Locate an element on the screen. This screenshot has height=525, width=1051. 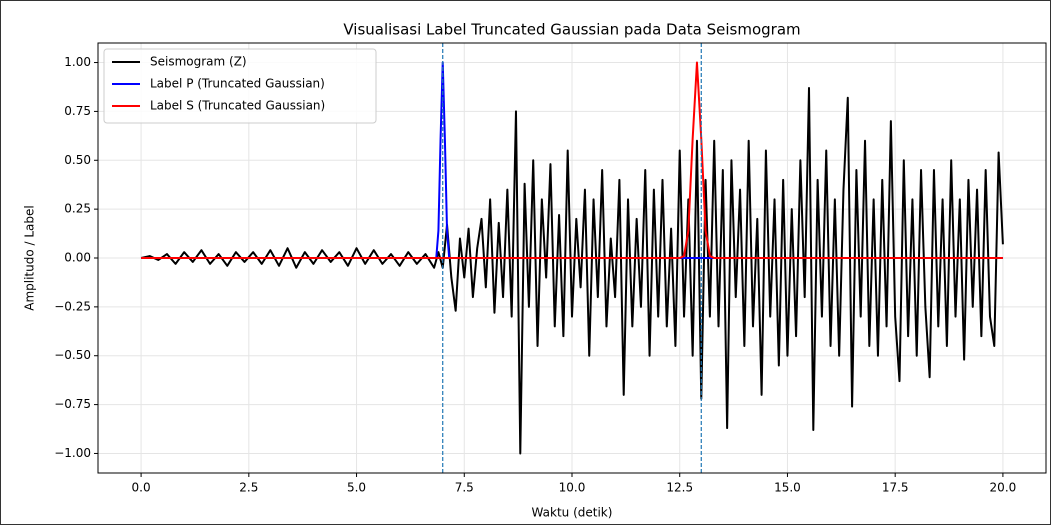
y-tick-label: −0.75 is located at coordinates (72, 404).